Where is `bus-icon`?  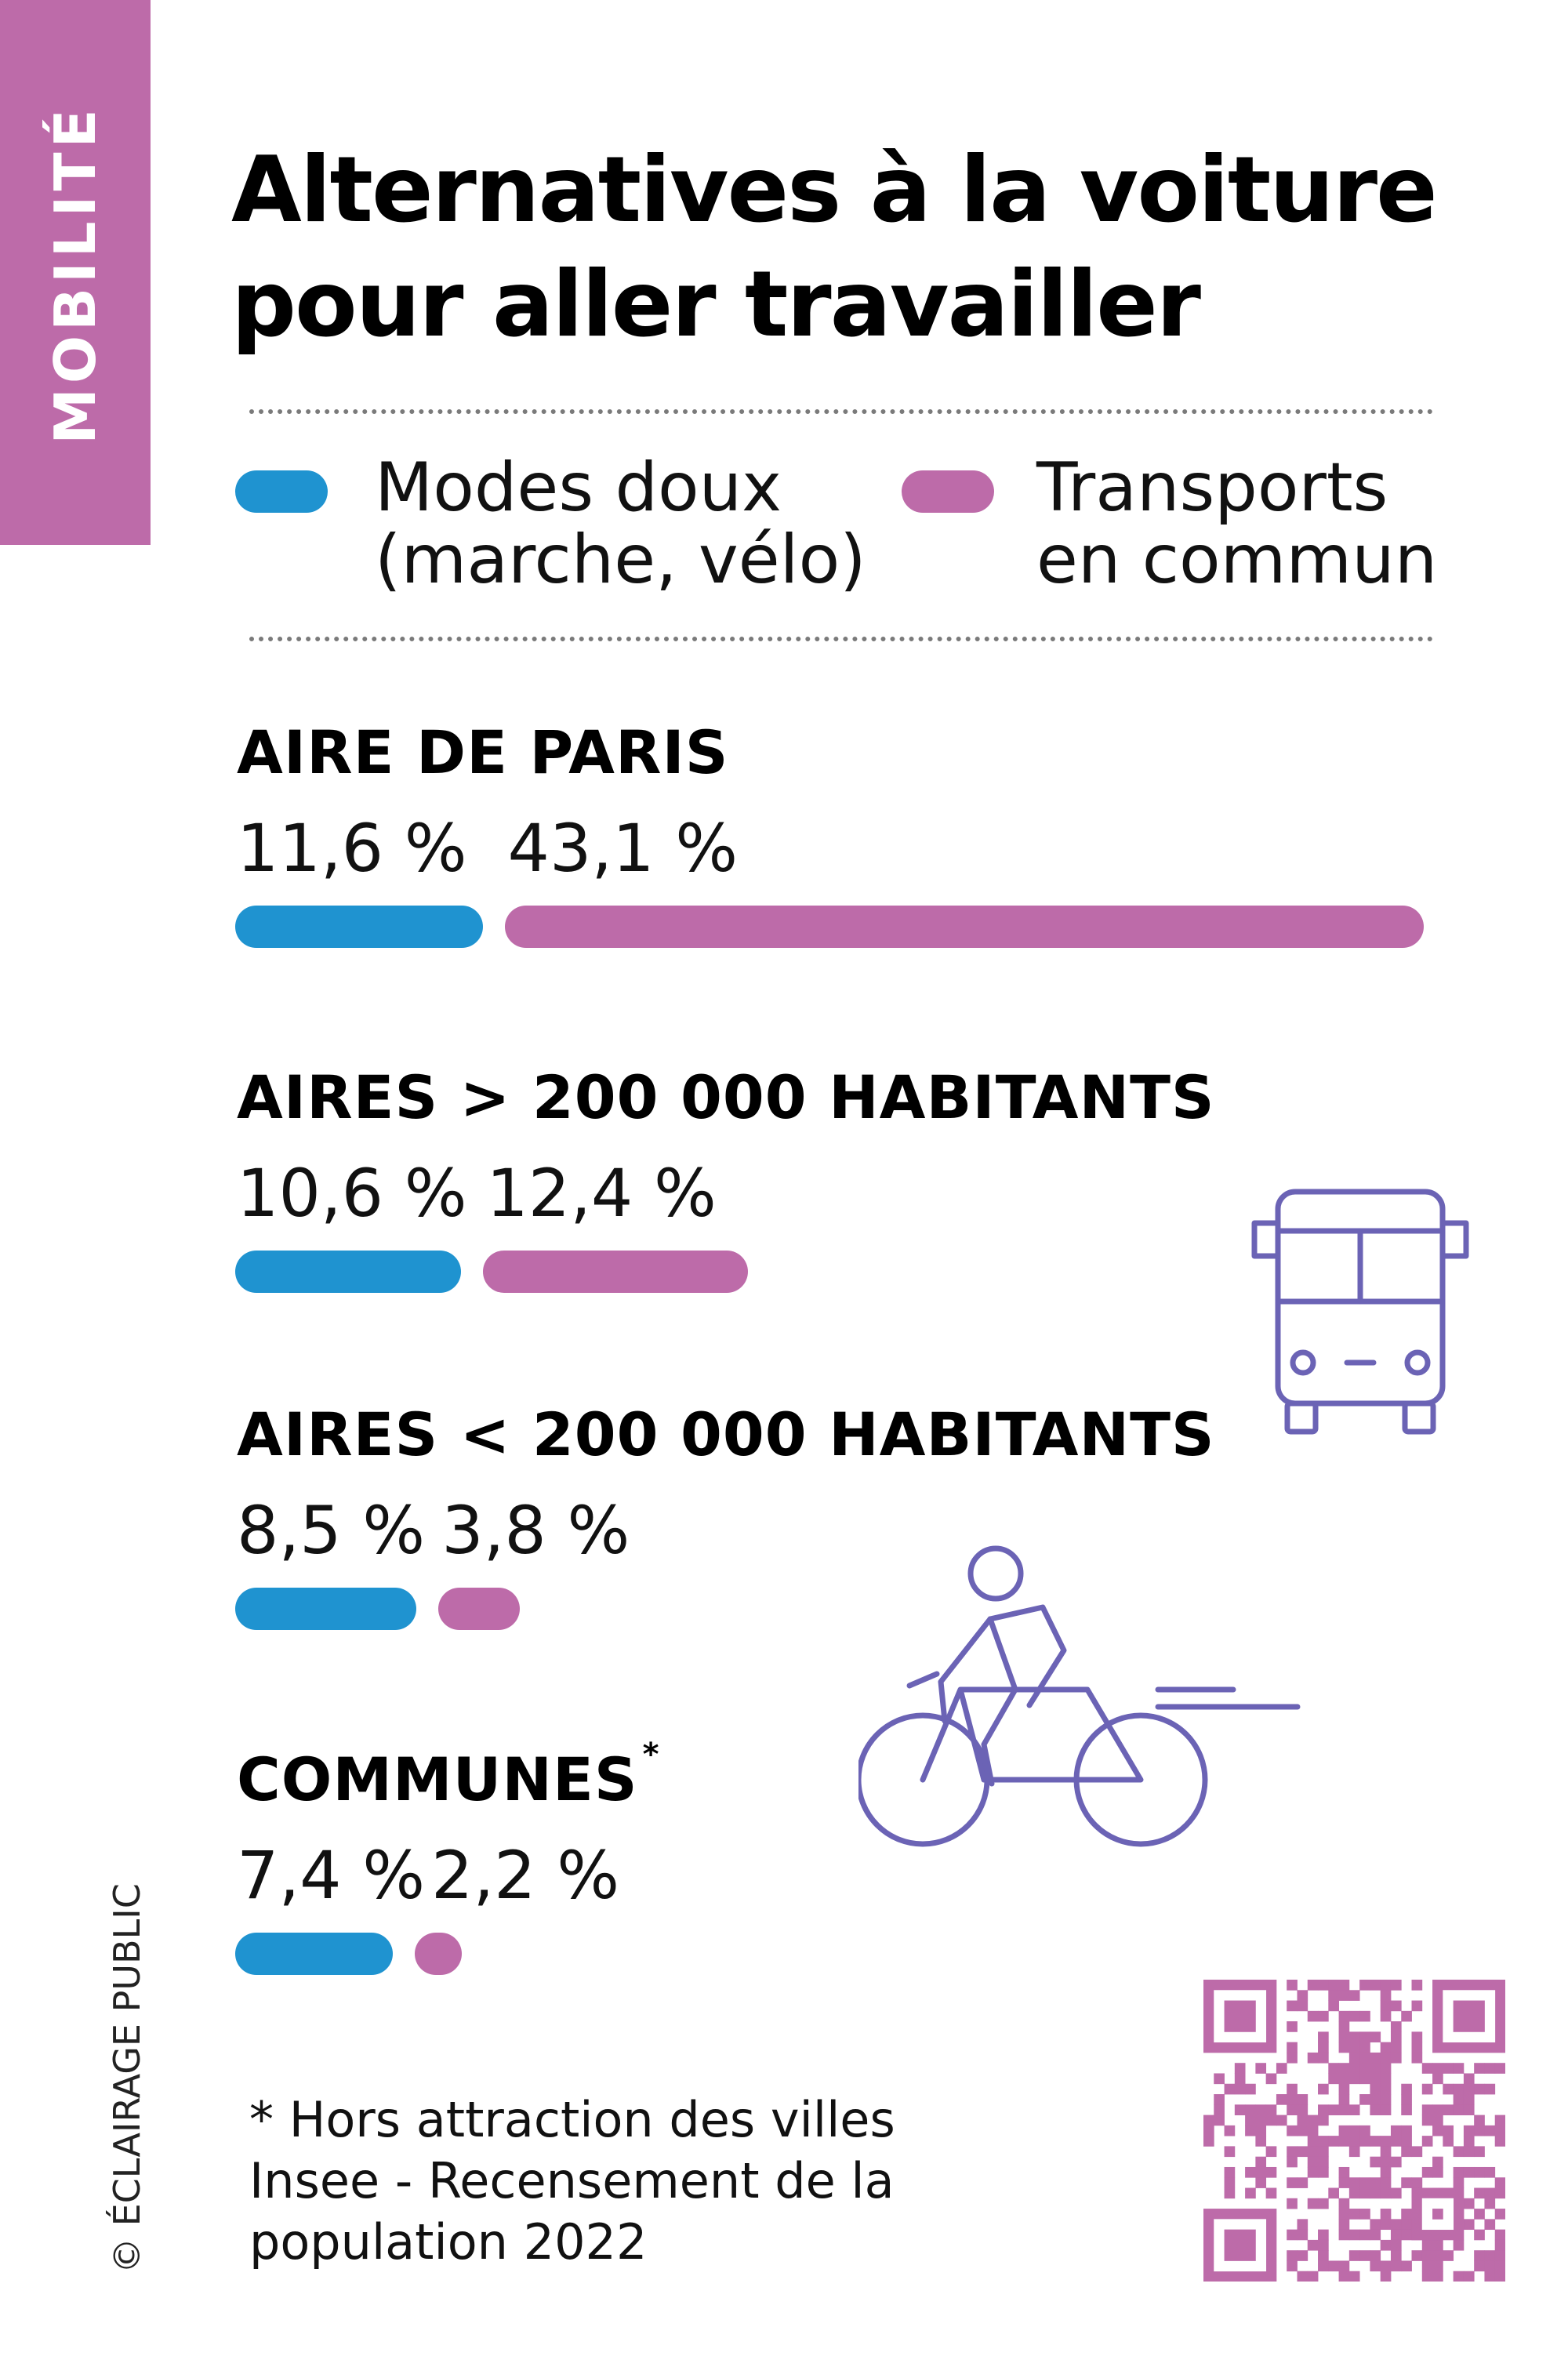 bus-icon is located at coordinates (1360, 1312).